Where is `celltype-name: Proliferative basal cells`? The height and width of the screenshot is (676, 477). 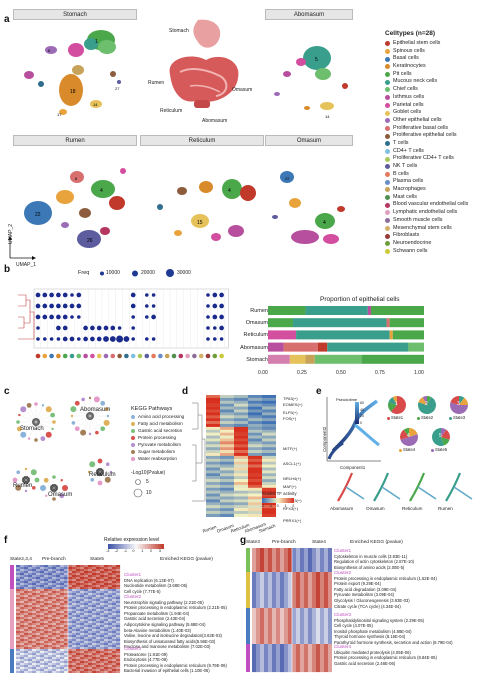 celltype-name: Proliferative basal cells is located at coordinates (421, 127).